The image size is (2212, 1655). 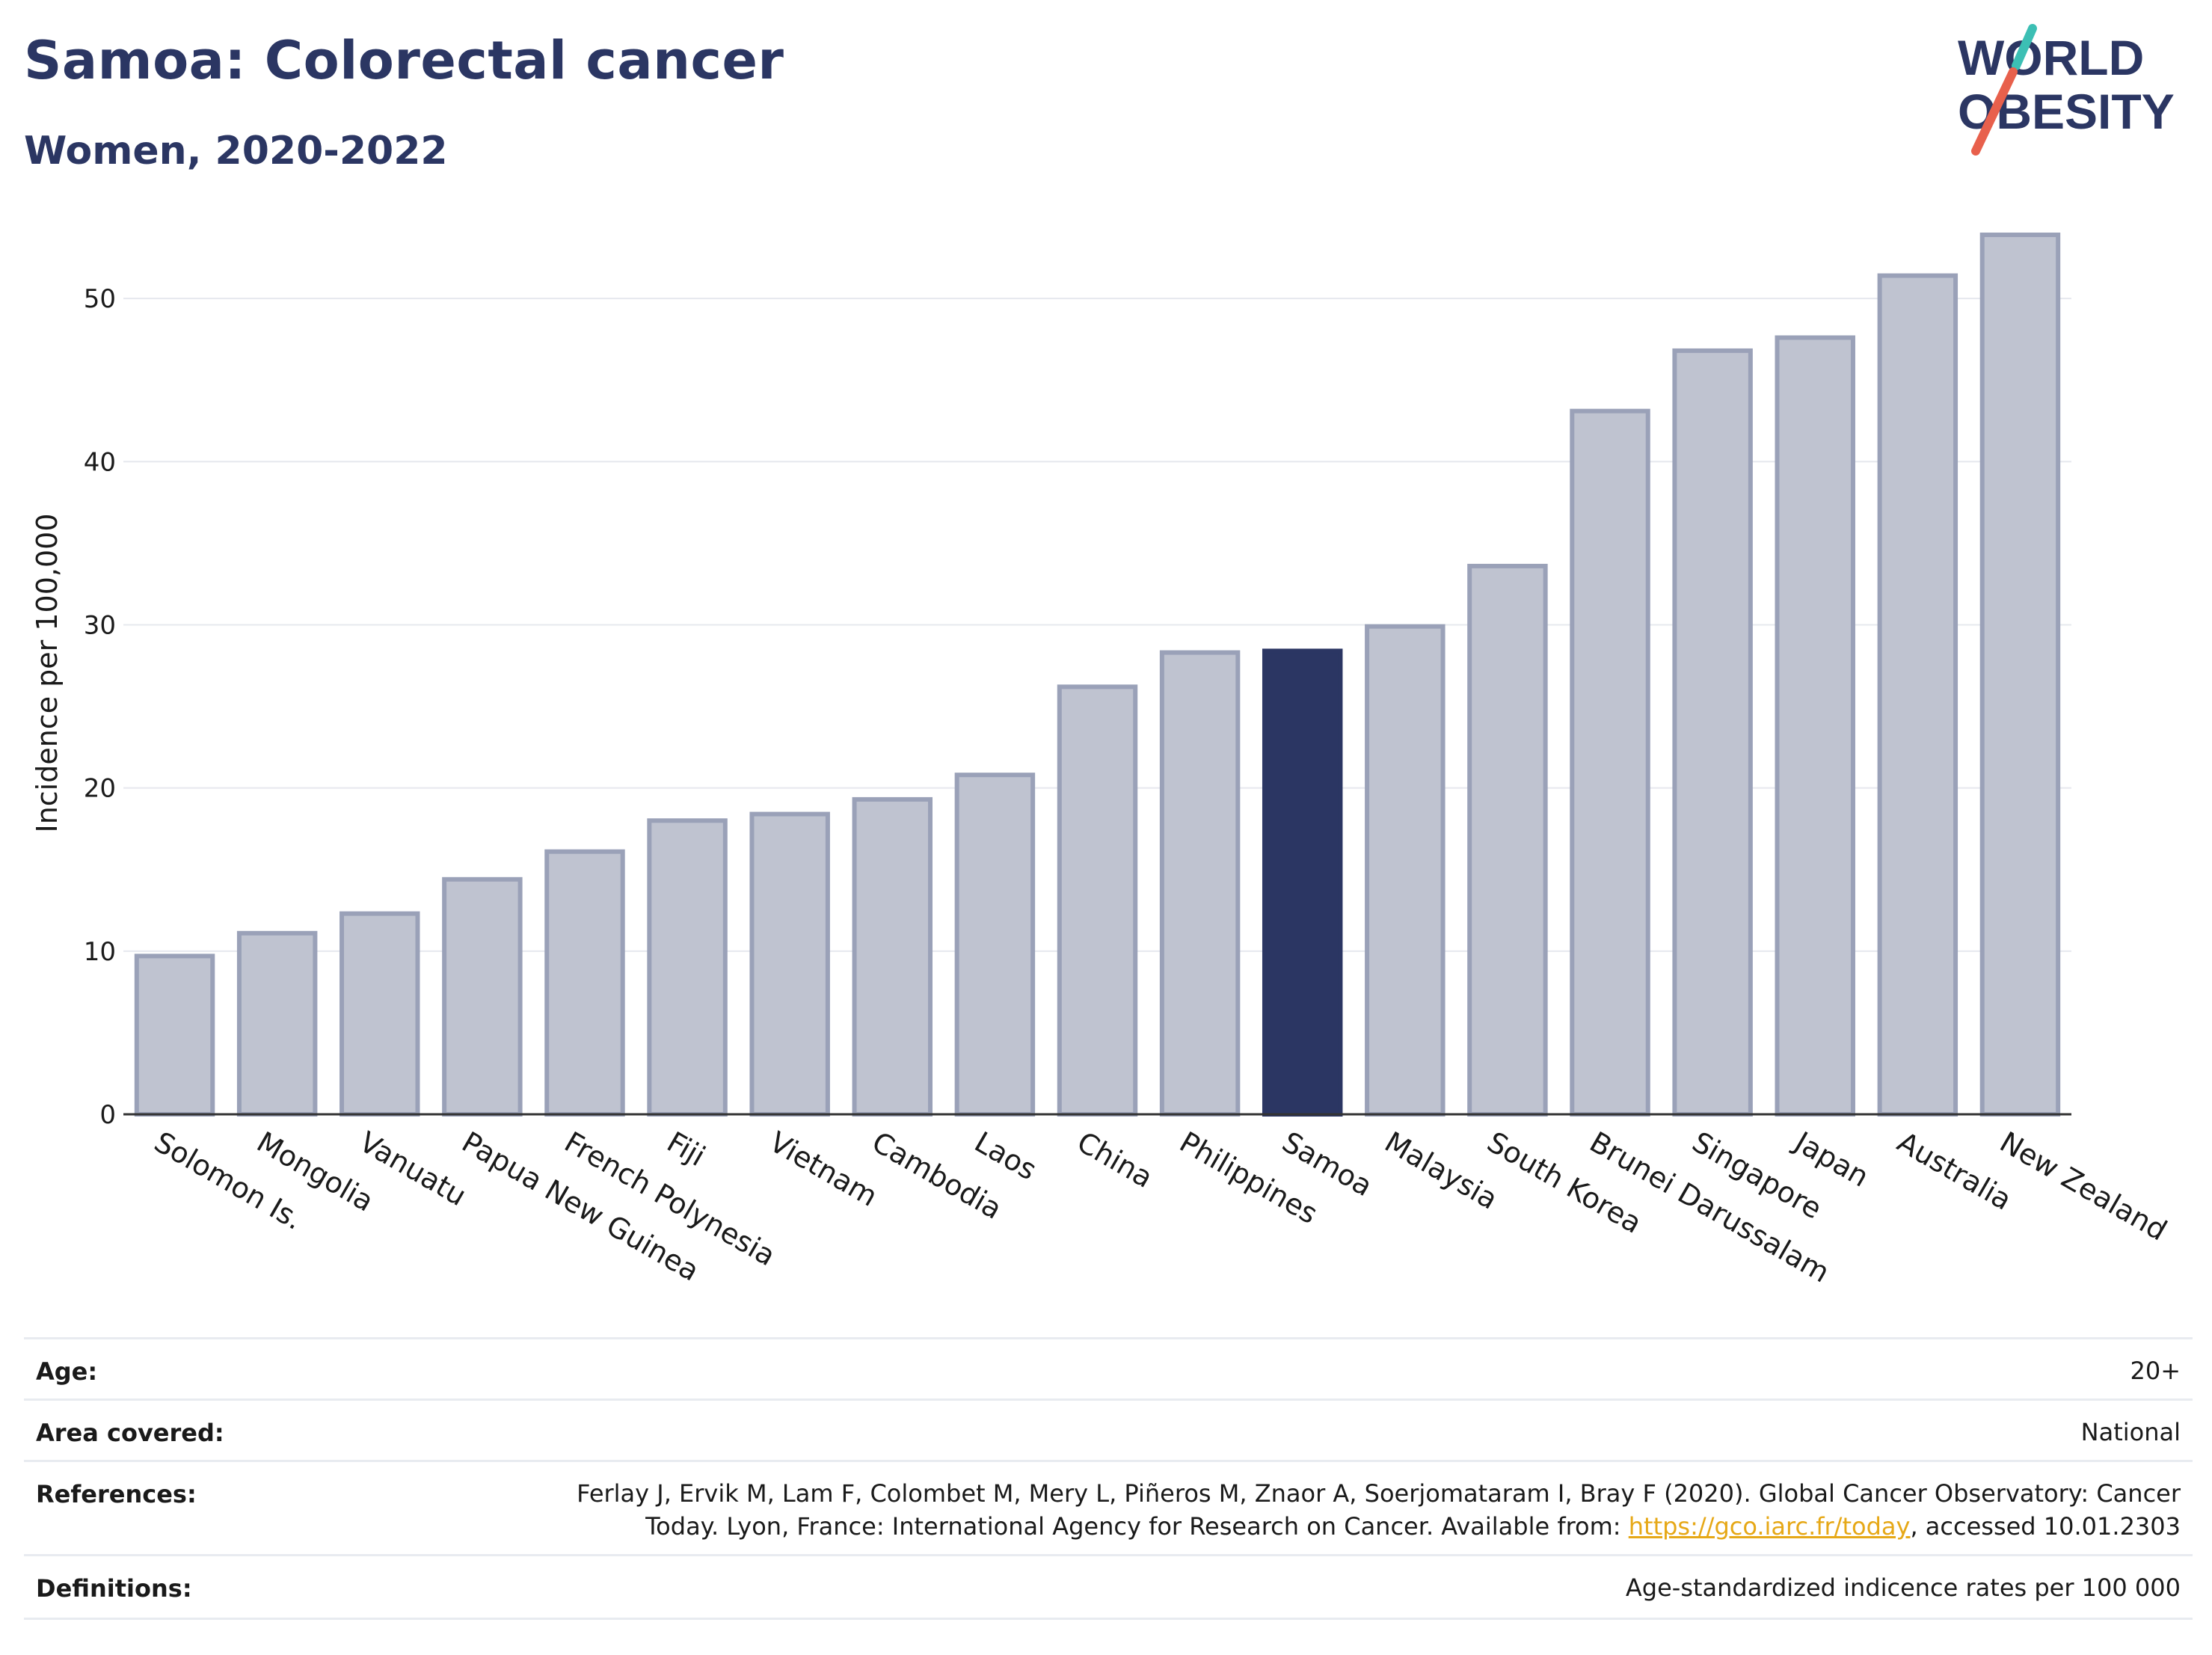 What do you see at coordinates (1005, 1156) in the screenshot?
I see `x-tick-label: Laos` at bounding box center [1005, 1156].